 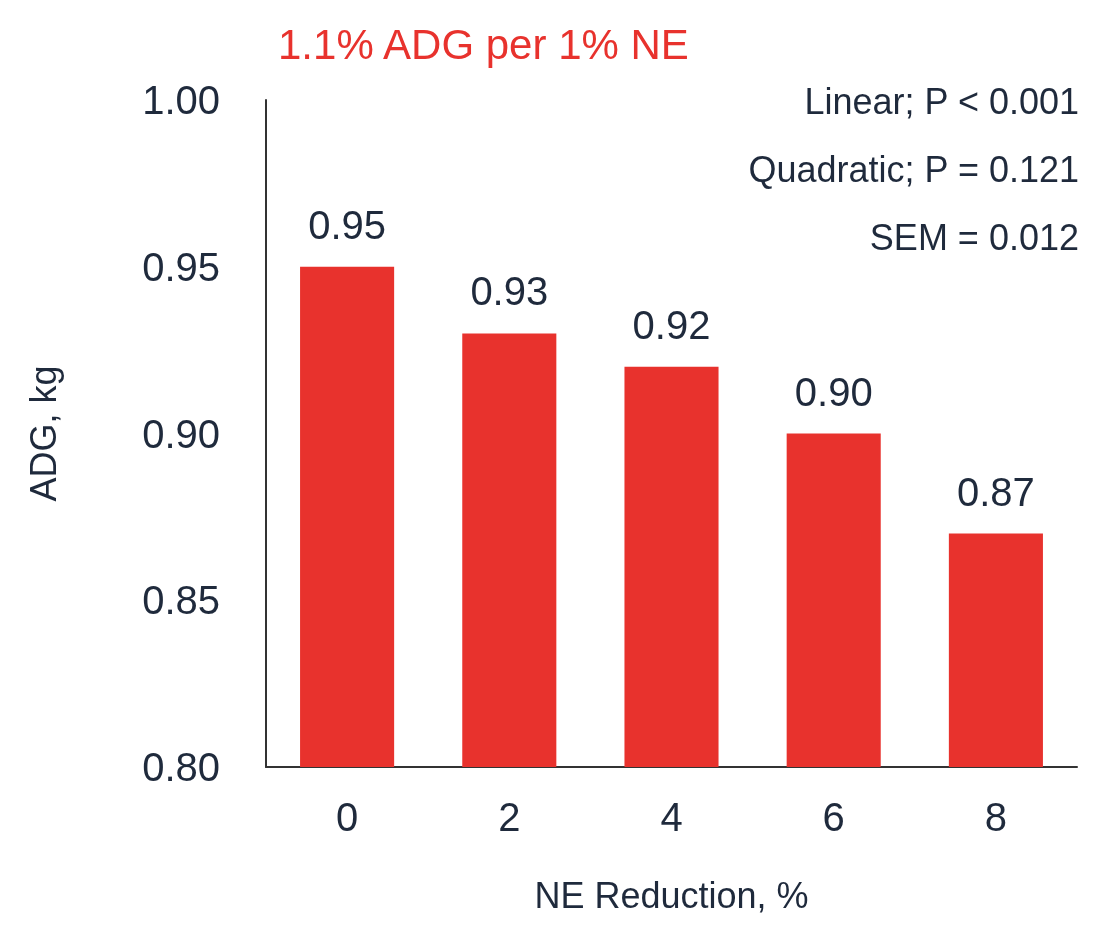 What do you see at coordinates (996, 817) in the screenshot?
I see `x-tick-label: 8` at bounding box center [996, 817].